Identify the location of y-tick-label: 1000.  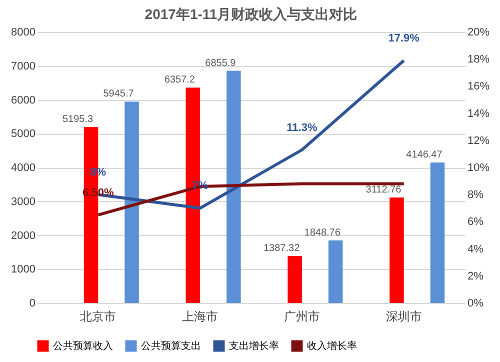
(23, 270).